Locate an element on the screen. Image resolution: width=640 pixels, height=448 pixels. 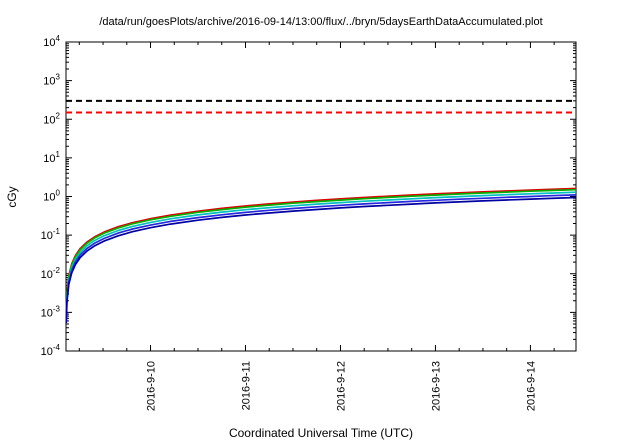
y-tick-label: 10⁻⁴ is located at coordinates (51, 350).